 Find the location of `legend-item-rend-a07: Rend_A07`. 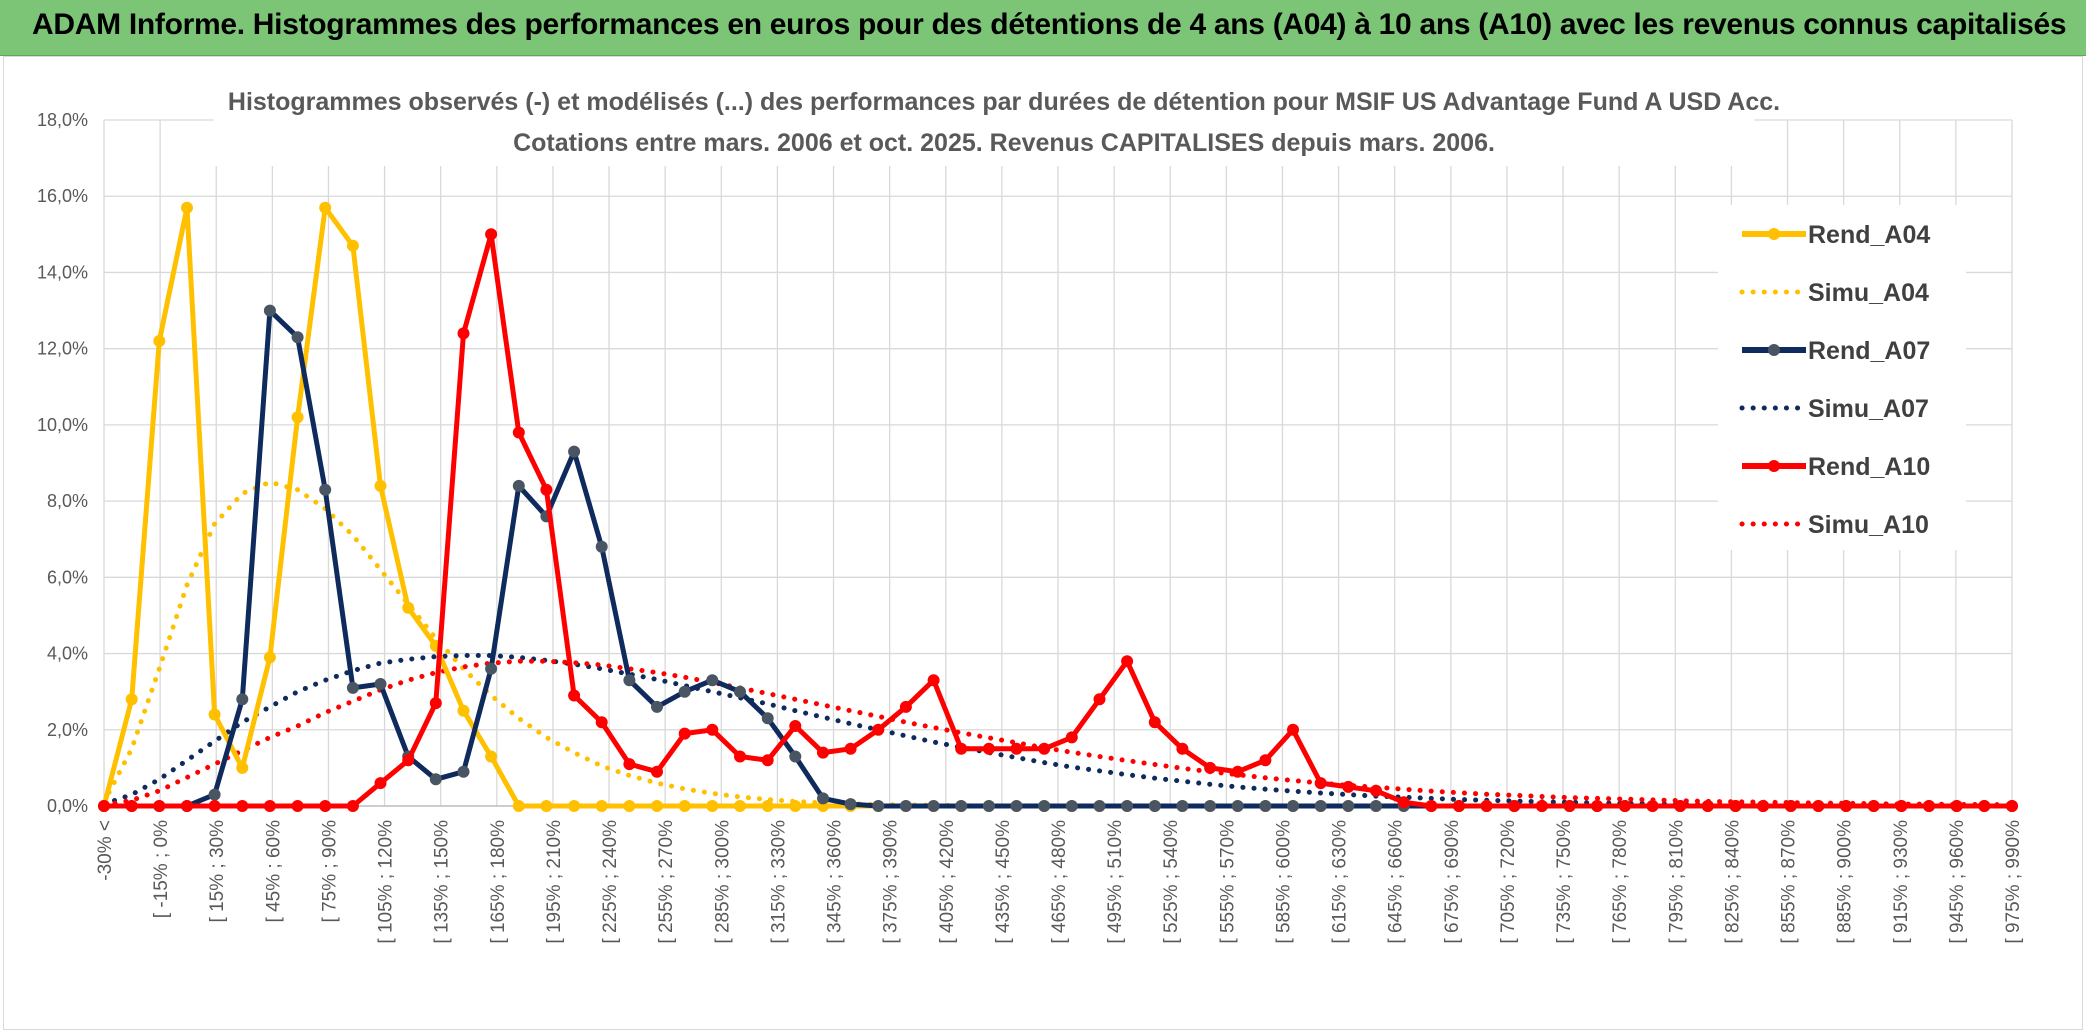

legend-item-rend-a07: Rend_A07 is located at coordinates (1836, 351).